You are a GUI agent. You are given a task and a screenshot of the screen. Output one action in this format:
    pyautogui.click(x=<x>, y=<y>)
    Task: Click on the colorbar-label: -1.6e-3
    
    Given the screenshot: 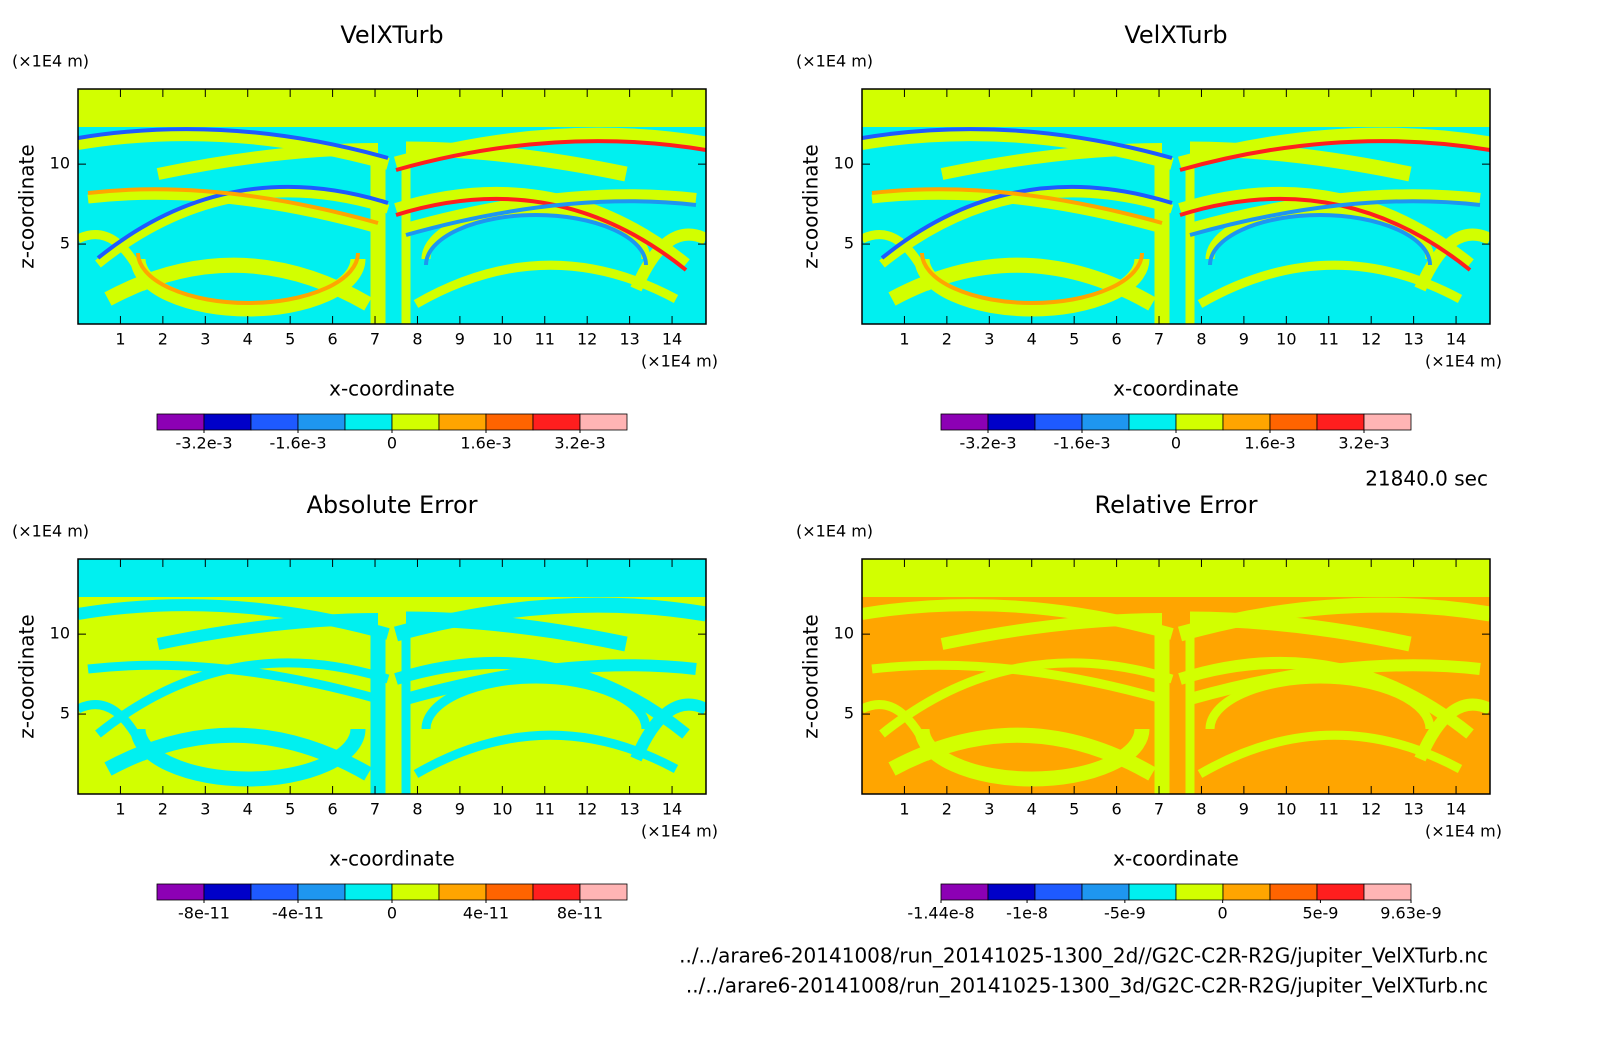 What is the action you would take?
    pyautogui.click(x=297, y=443)
    